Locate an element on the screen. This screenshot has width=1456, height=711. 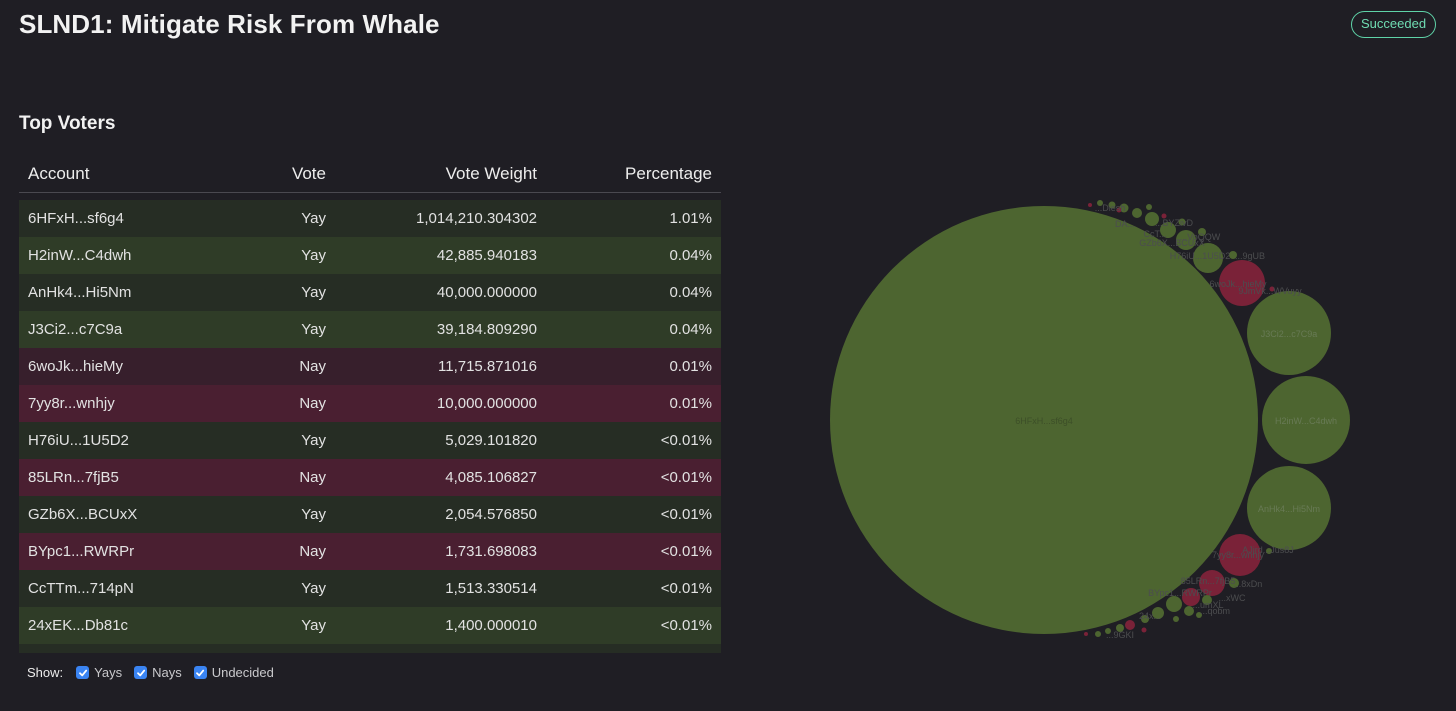
vote-weight-cell: 5,029.101820 is located at coordinates (440, 440).